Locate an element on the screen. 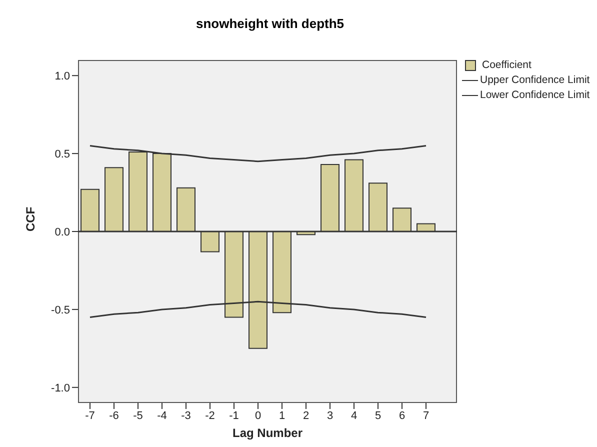  x-axis-title: Lag Number is located at coordinates (267, 433).